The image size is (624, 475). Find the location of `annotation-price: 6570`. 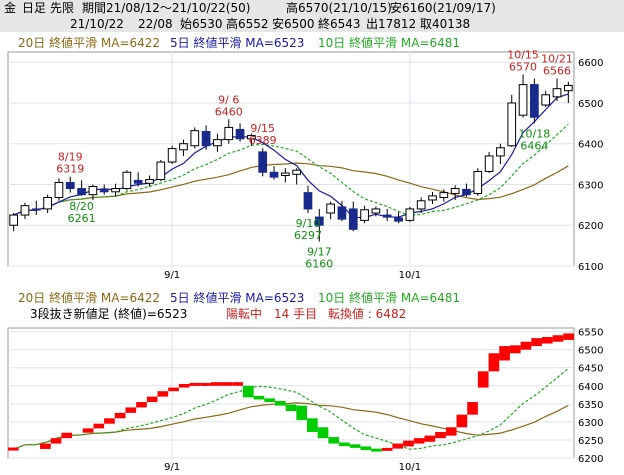

annotation-price: 6570 is located at coordinates (523, 66).